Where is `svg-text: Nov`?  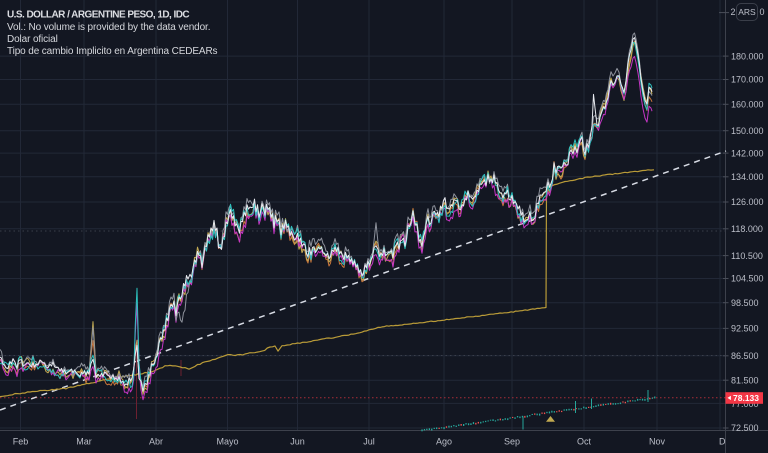
svg-text: Nov is located at coordinates (657, 442).